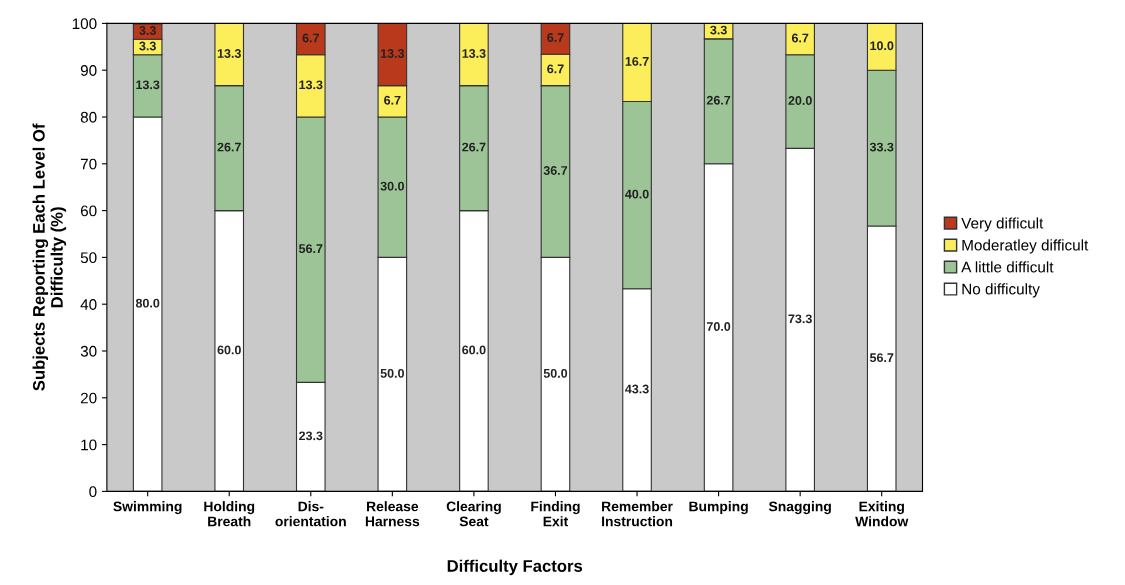 The width and height of the screenshot is (1125, 585). What do you see at coordinates (88, 351) in the screenshot?
I see `y-tick-label: 30` at bounding box center [88, 351].